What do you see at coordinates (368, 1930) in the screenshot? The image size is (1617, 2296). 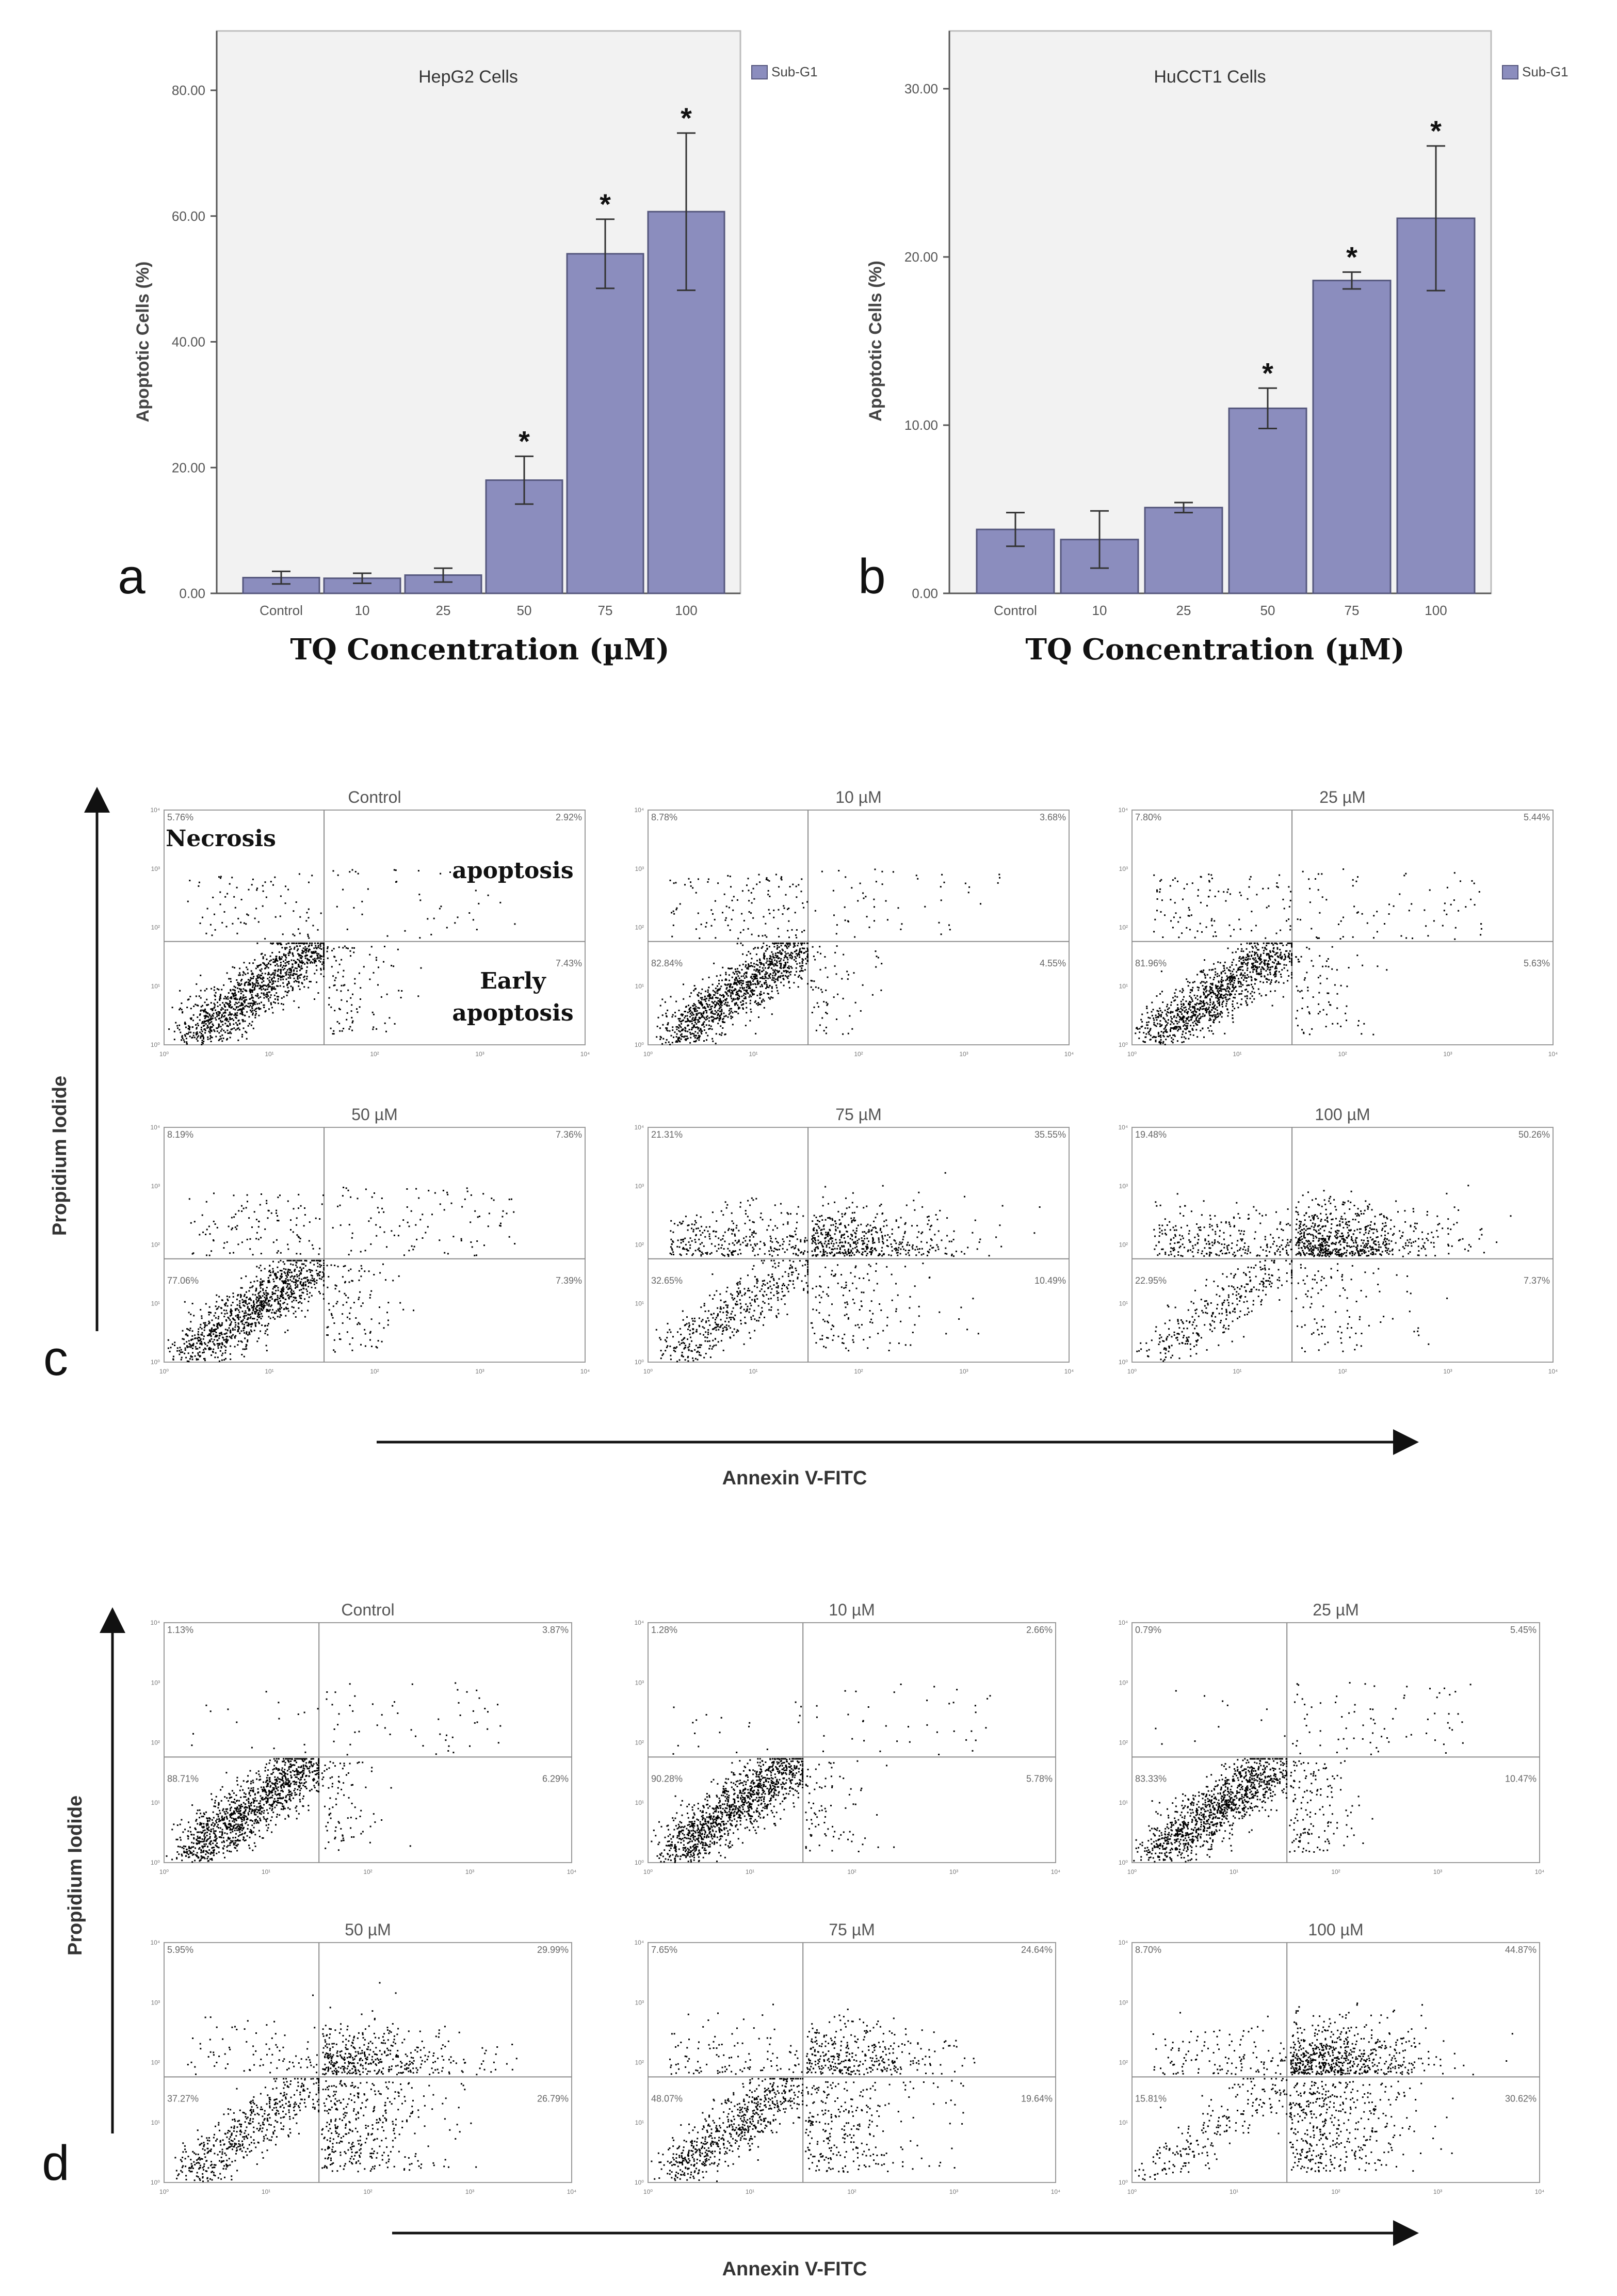 I see `plot-title: 50 µM` at bounding box center [368, 1930].